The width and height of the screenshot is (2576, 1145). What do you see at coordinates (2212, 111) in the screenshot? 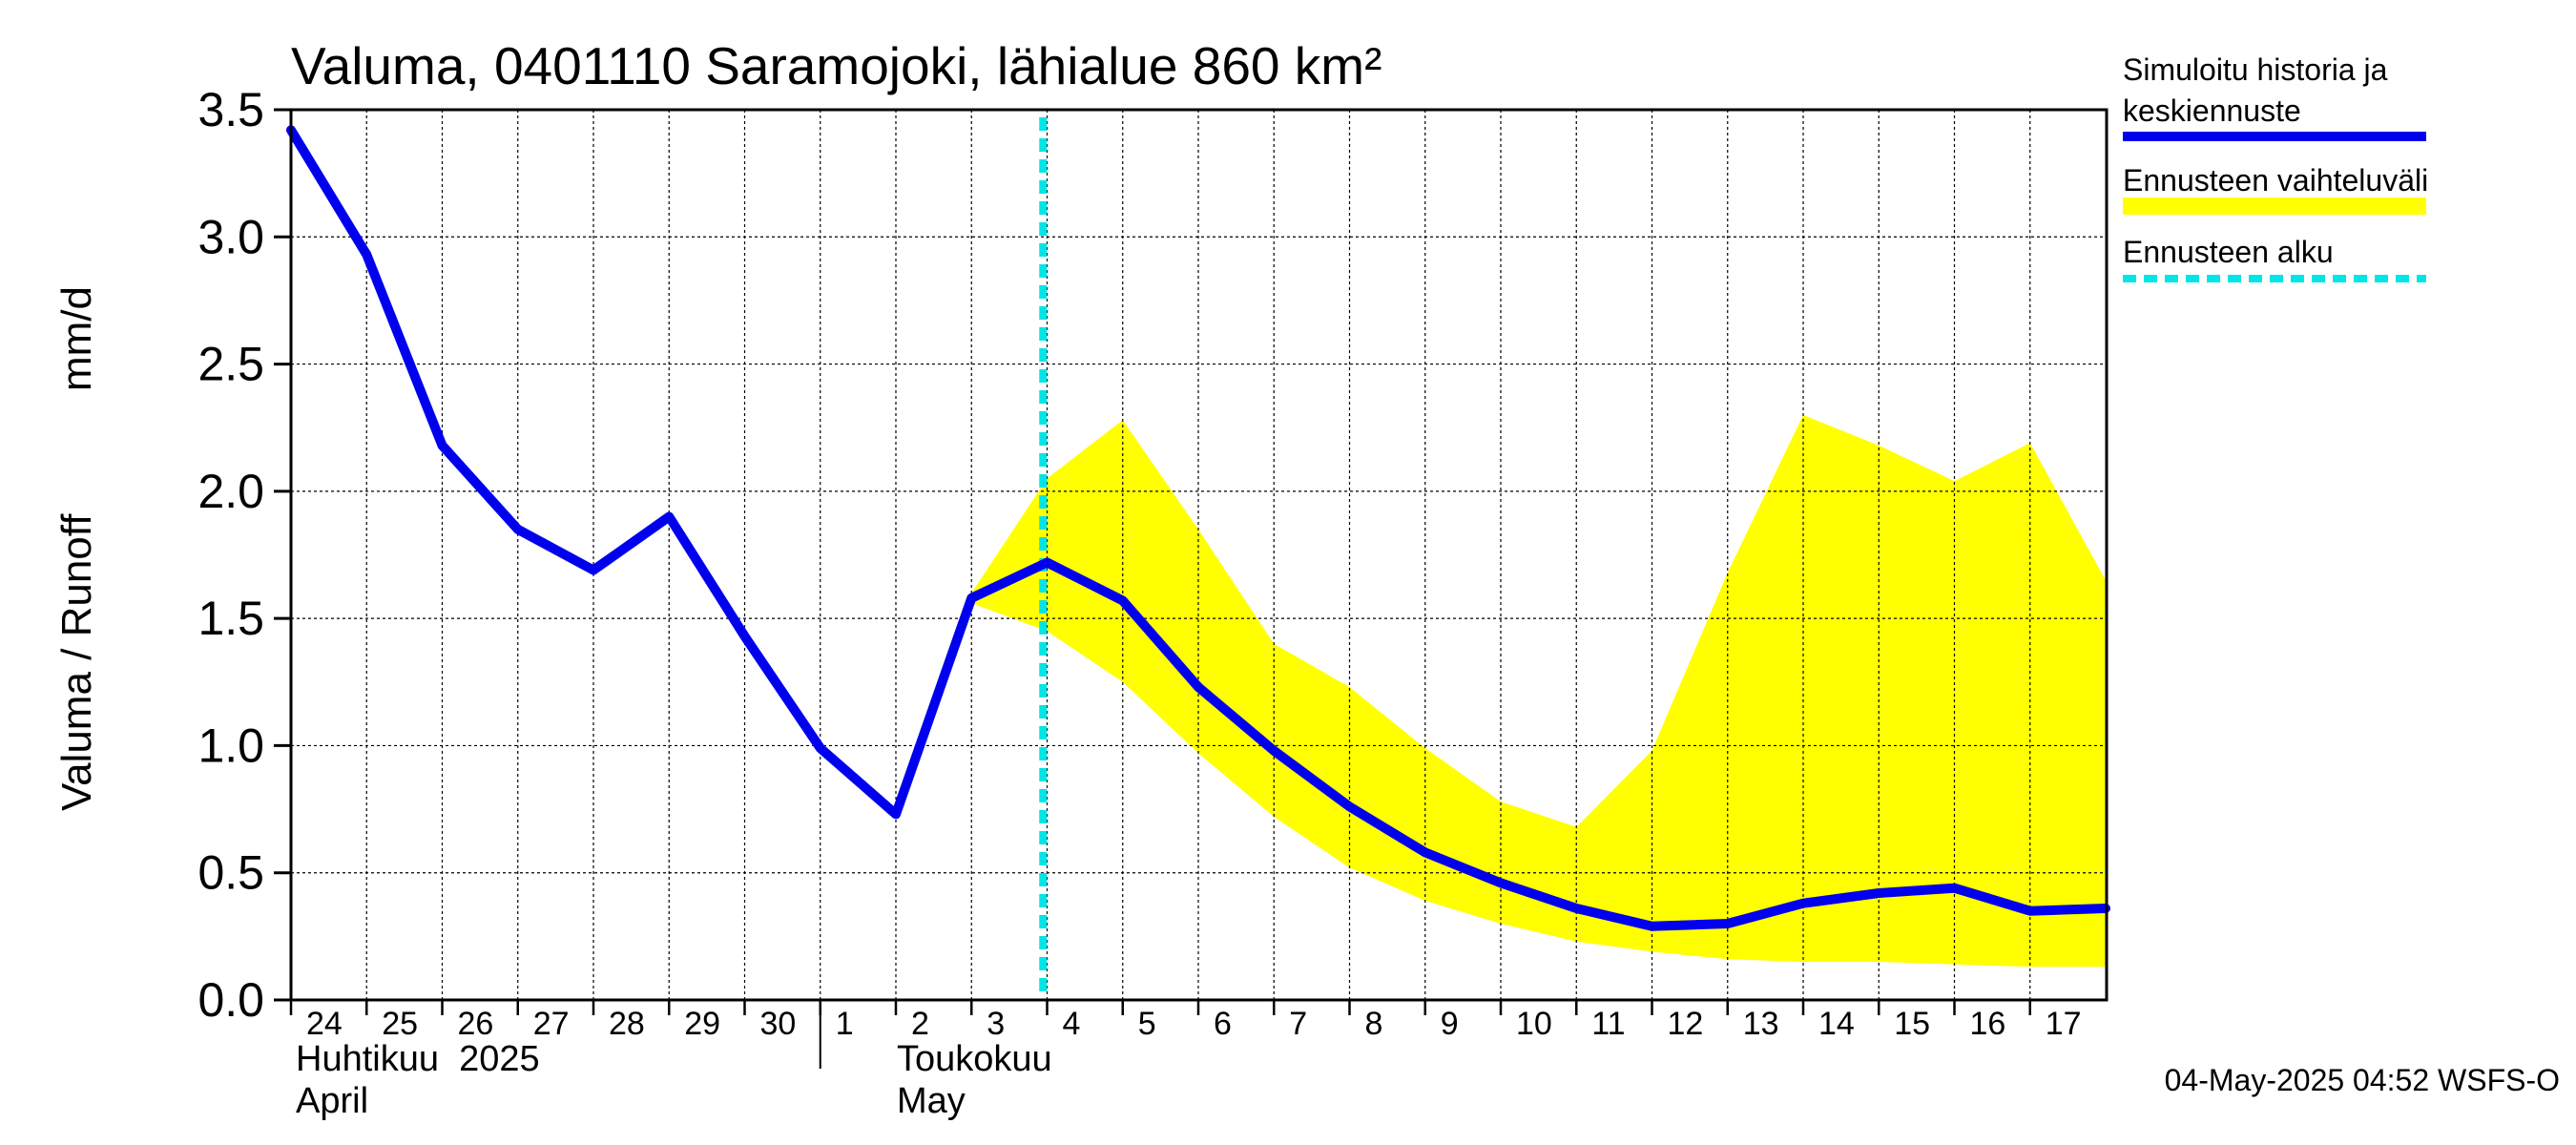
I see `legend-history-label-line2: keskiennuste` at bounding box center [2212, 111].